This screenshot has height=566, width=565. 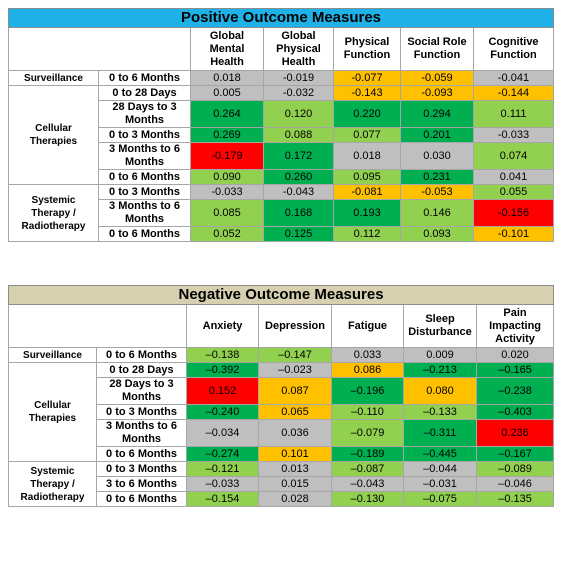 I want to click on value-cell: –0.147, so click(x=295, y=355).